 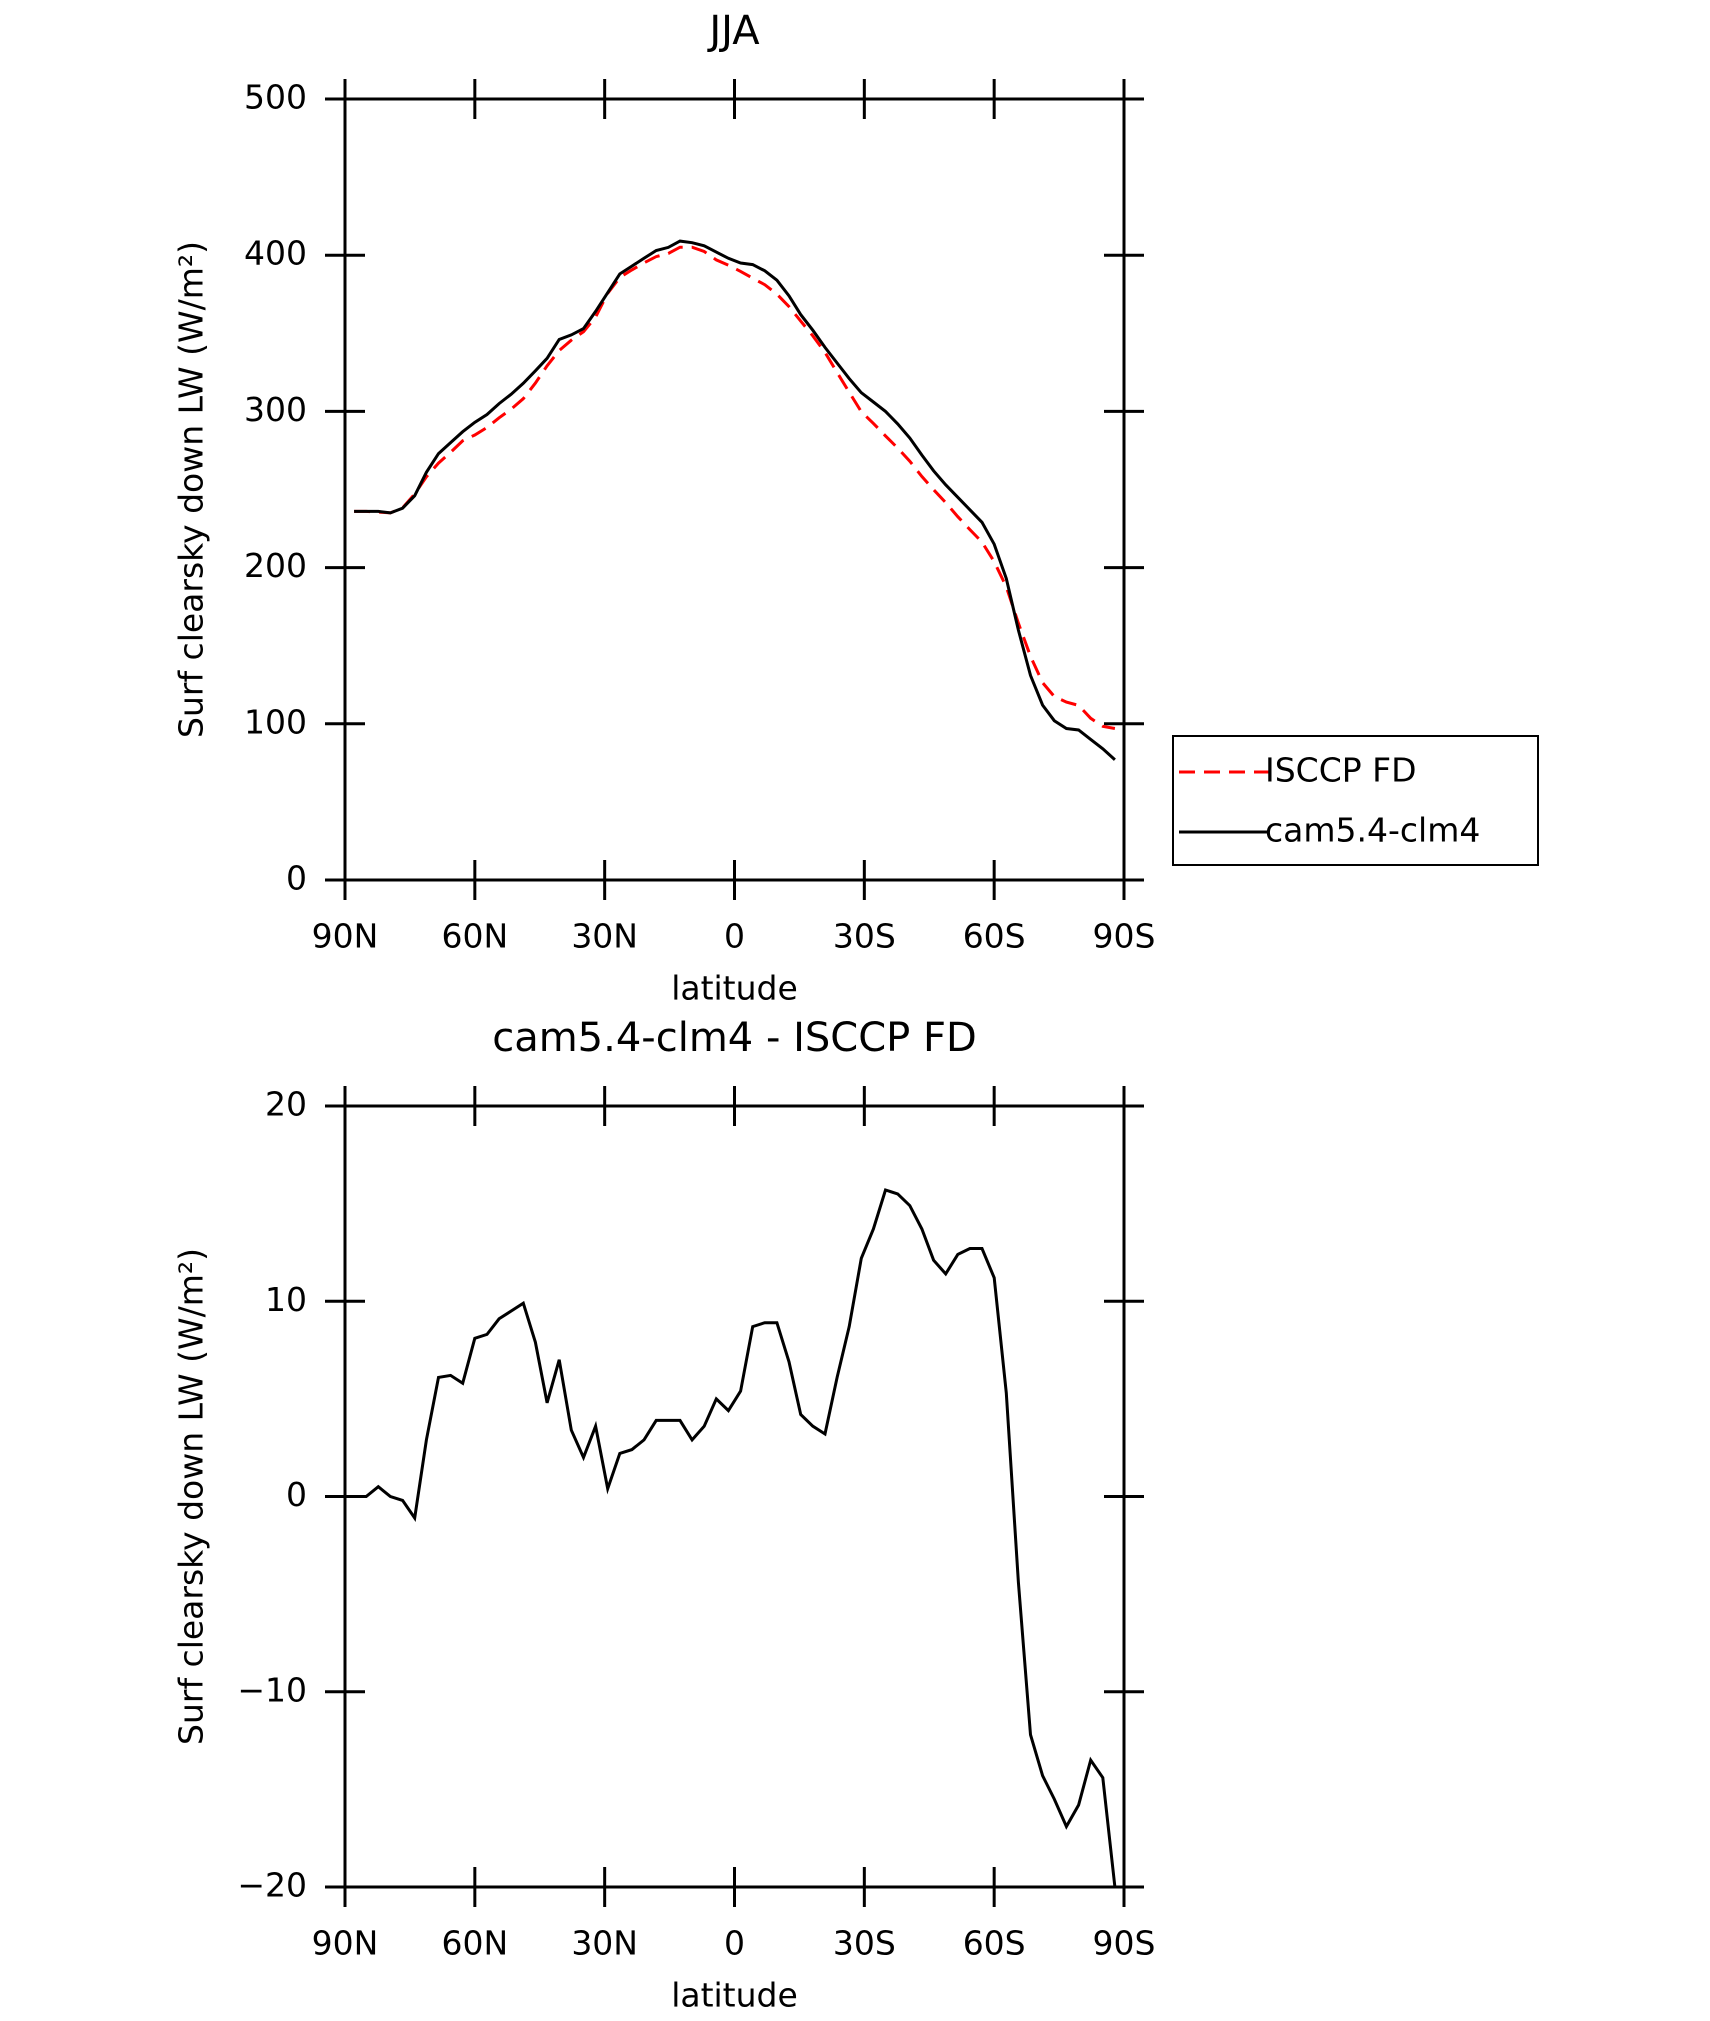 I want to click on y-tick-label: −10, so click(x=272, y=1689).